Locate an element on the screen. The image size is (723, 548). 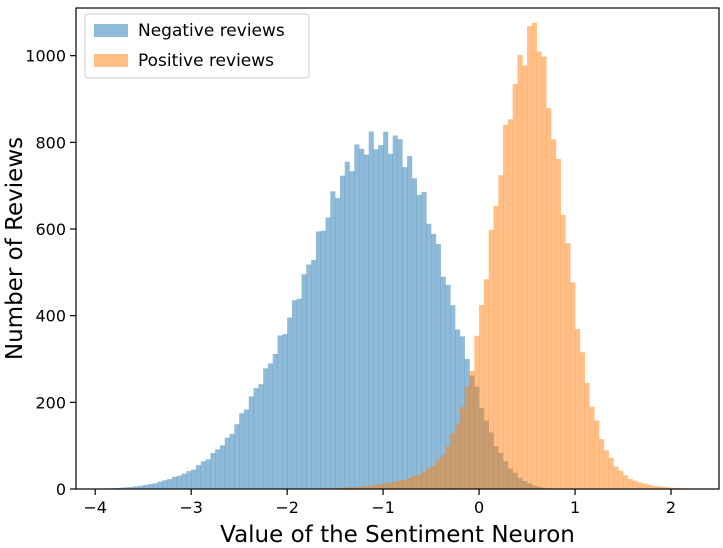
y-tick-label: 1000 is located at coordinates (45, 56).